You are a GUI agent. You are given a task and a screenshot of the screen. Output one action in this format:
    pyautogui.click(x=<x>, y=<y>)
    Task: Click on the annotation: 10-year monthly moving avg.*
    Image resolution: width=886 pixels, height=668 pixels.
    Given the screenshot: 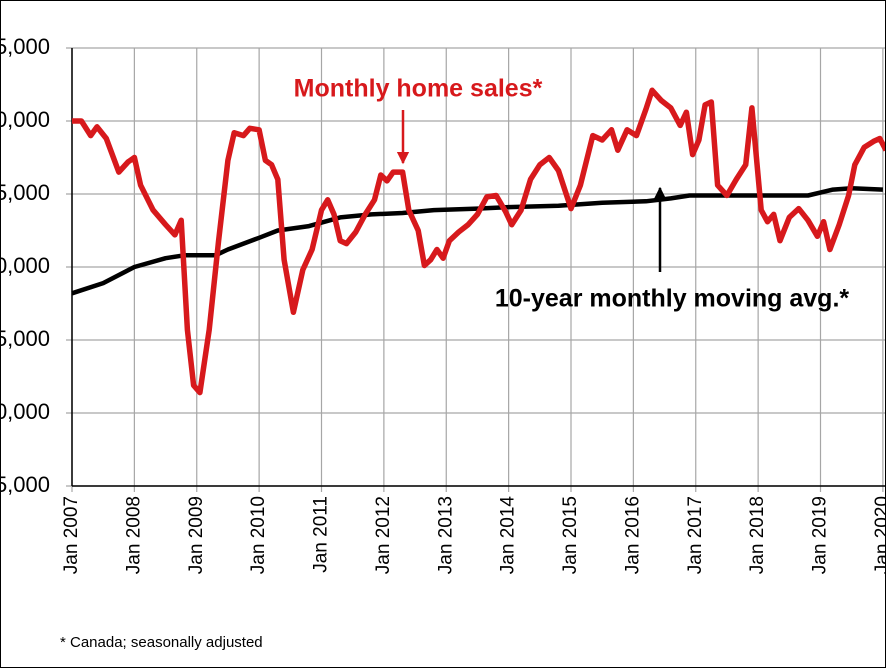 What is the action you would take?
    pyautogui.click(x=672, y=299)
    